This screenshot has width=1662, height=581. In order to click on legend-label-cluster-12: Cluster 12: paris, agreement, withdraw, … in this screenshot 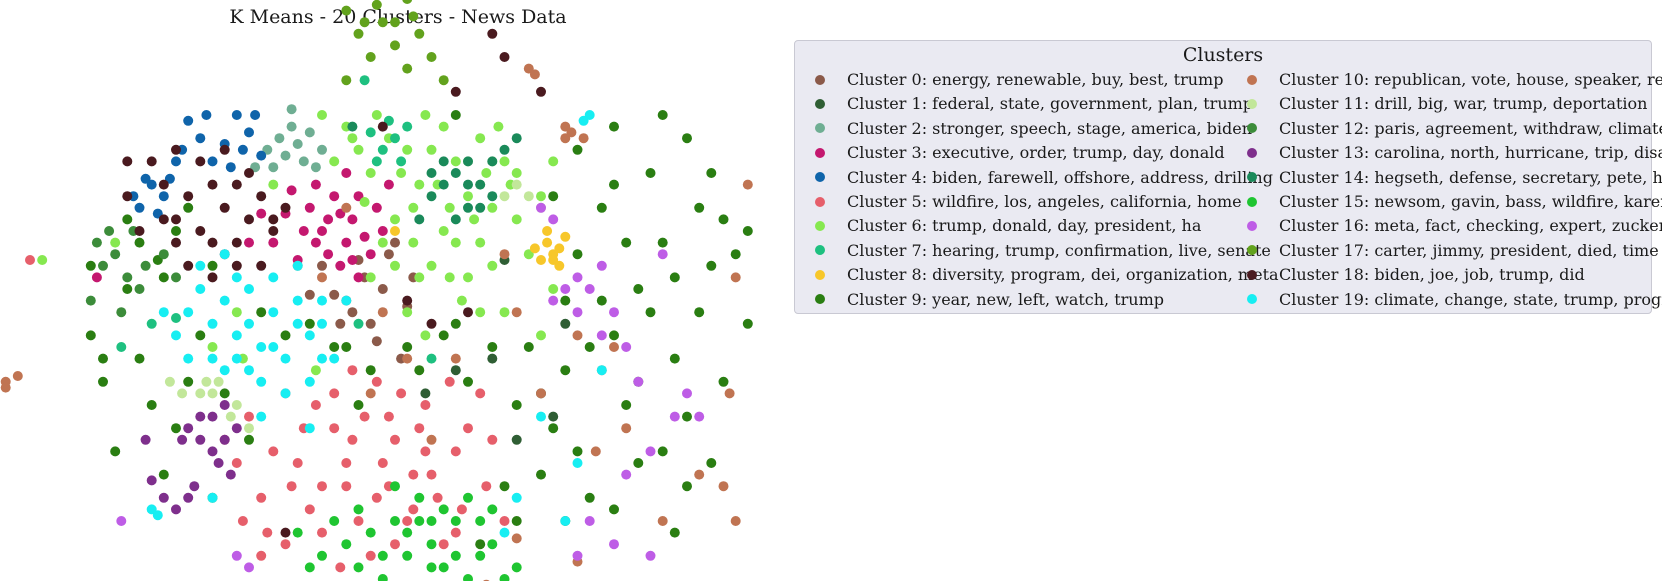, I will do `click(1470, 128)`.